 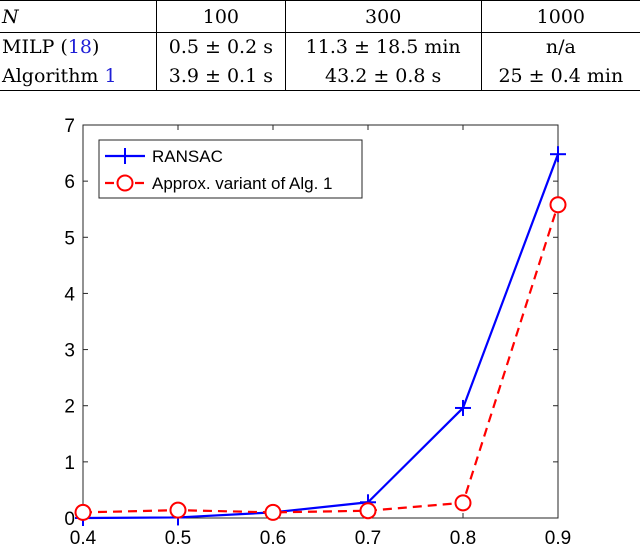 What do you see at coordinates (560, 76) in the screenshot?
I see `table-cell: 25 ± 0.4 min` at bounding box center [560, 76].